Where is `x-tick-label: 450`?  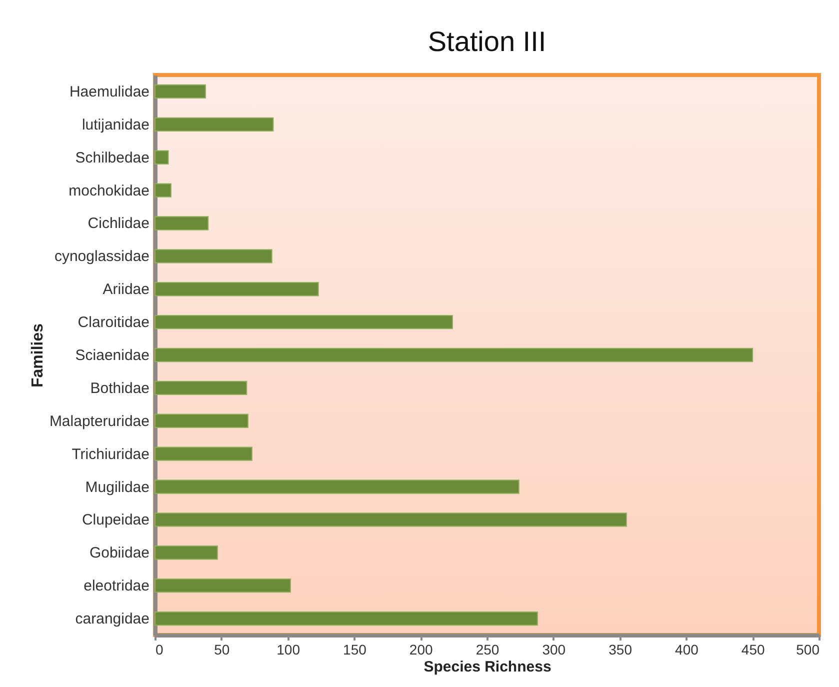 x-tick-label: 450 is located at coordinates (753, 650).